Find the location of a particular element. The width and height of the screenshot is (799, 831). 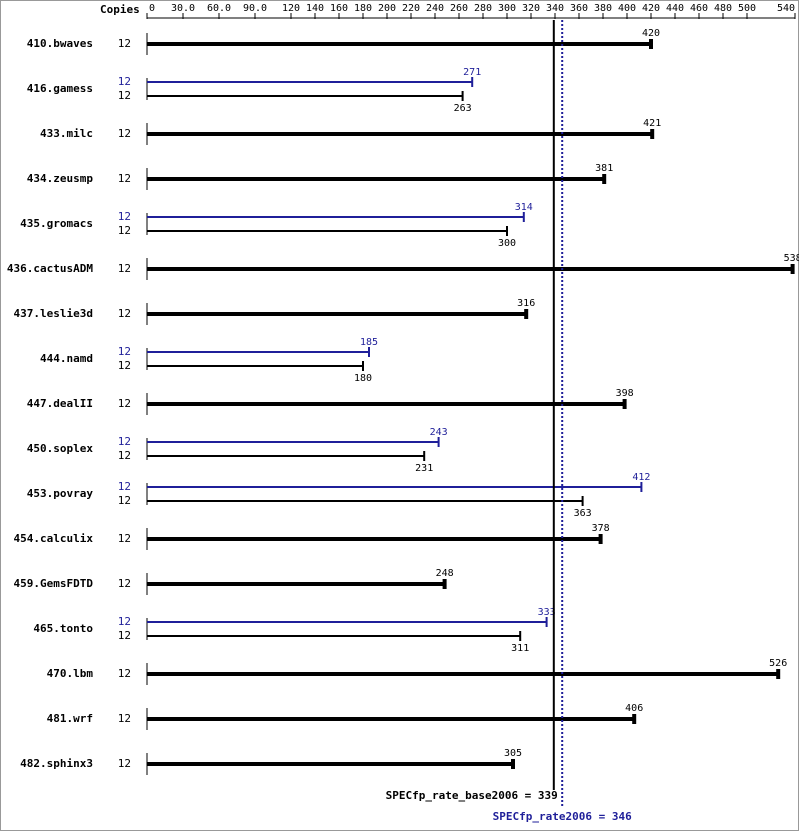

x-tick-label: 320 is located at coordinates (531, 8).